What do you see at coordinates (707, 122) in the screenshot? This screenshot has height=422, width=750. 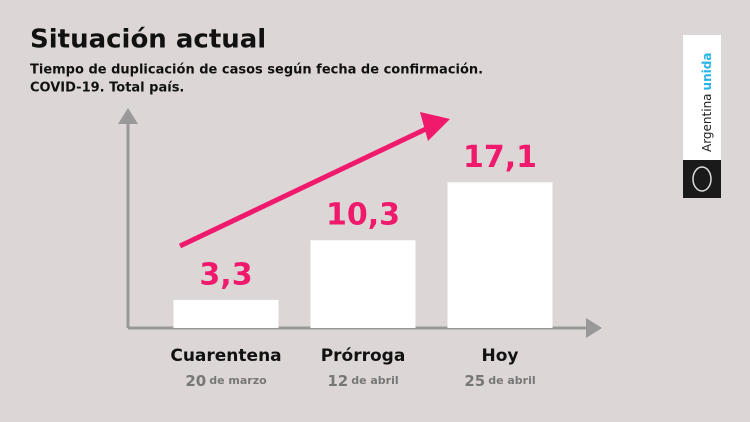 I see `logo-word: Argentina` at bounding box center [707, 122].